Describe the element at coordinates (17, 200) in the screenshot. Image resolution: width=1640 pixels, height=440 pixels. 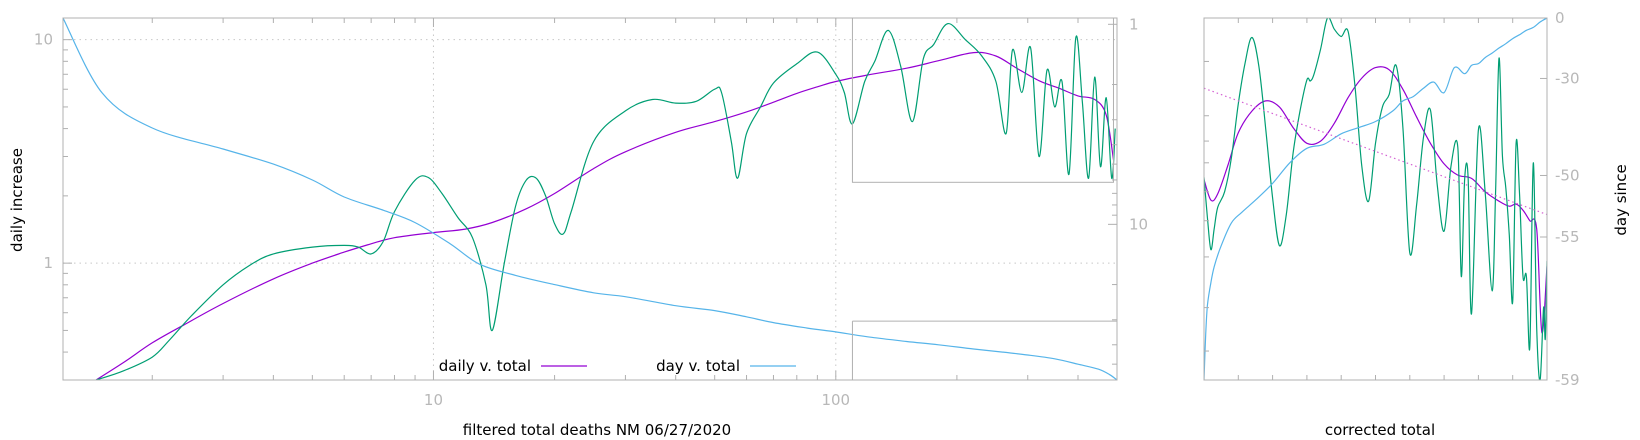
I see `y-axis-title: daily increase` at that location.